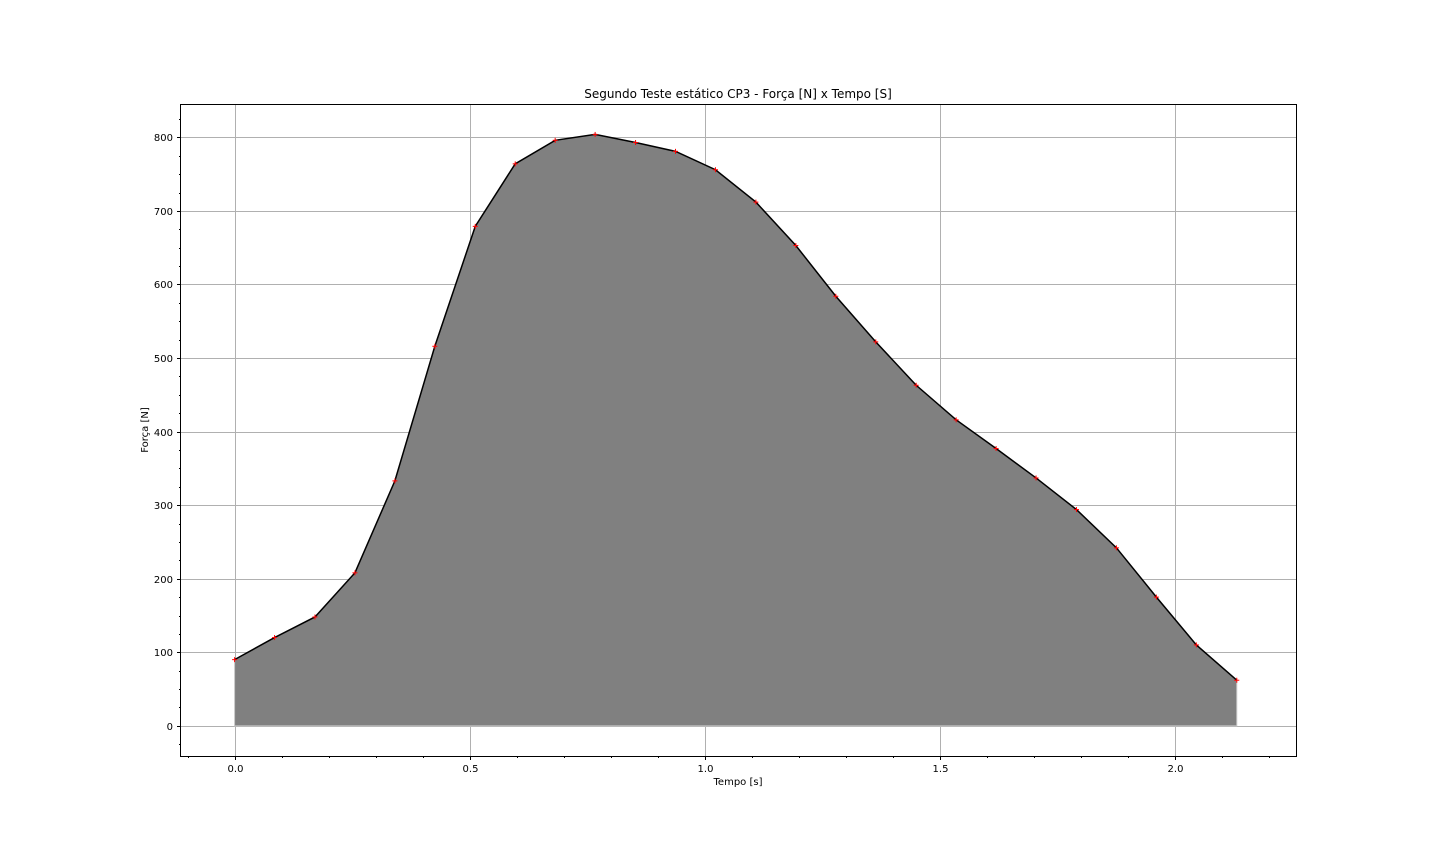  Describe the element at coordinates (706, 769) in the screenshot. I see `x-tick-label: 1.0` at that location.